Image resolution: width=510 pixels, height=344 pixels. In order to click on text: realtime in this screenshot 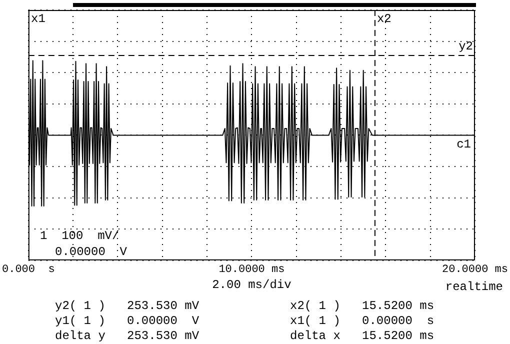, I will do `click(474, 287)`.